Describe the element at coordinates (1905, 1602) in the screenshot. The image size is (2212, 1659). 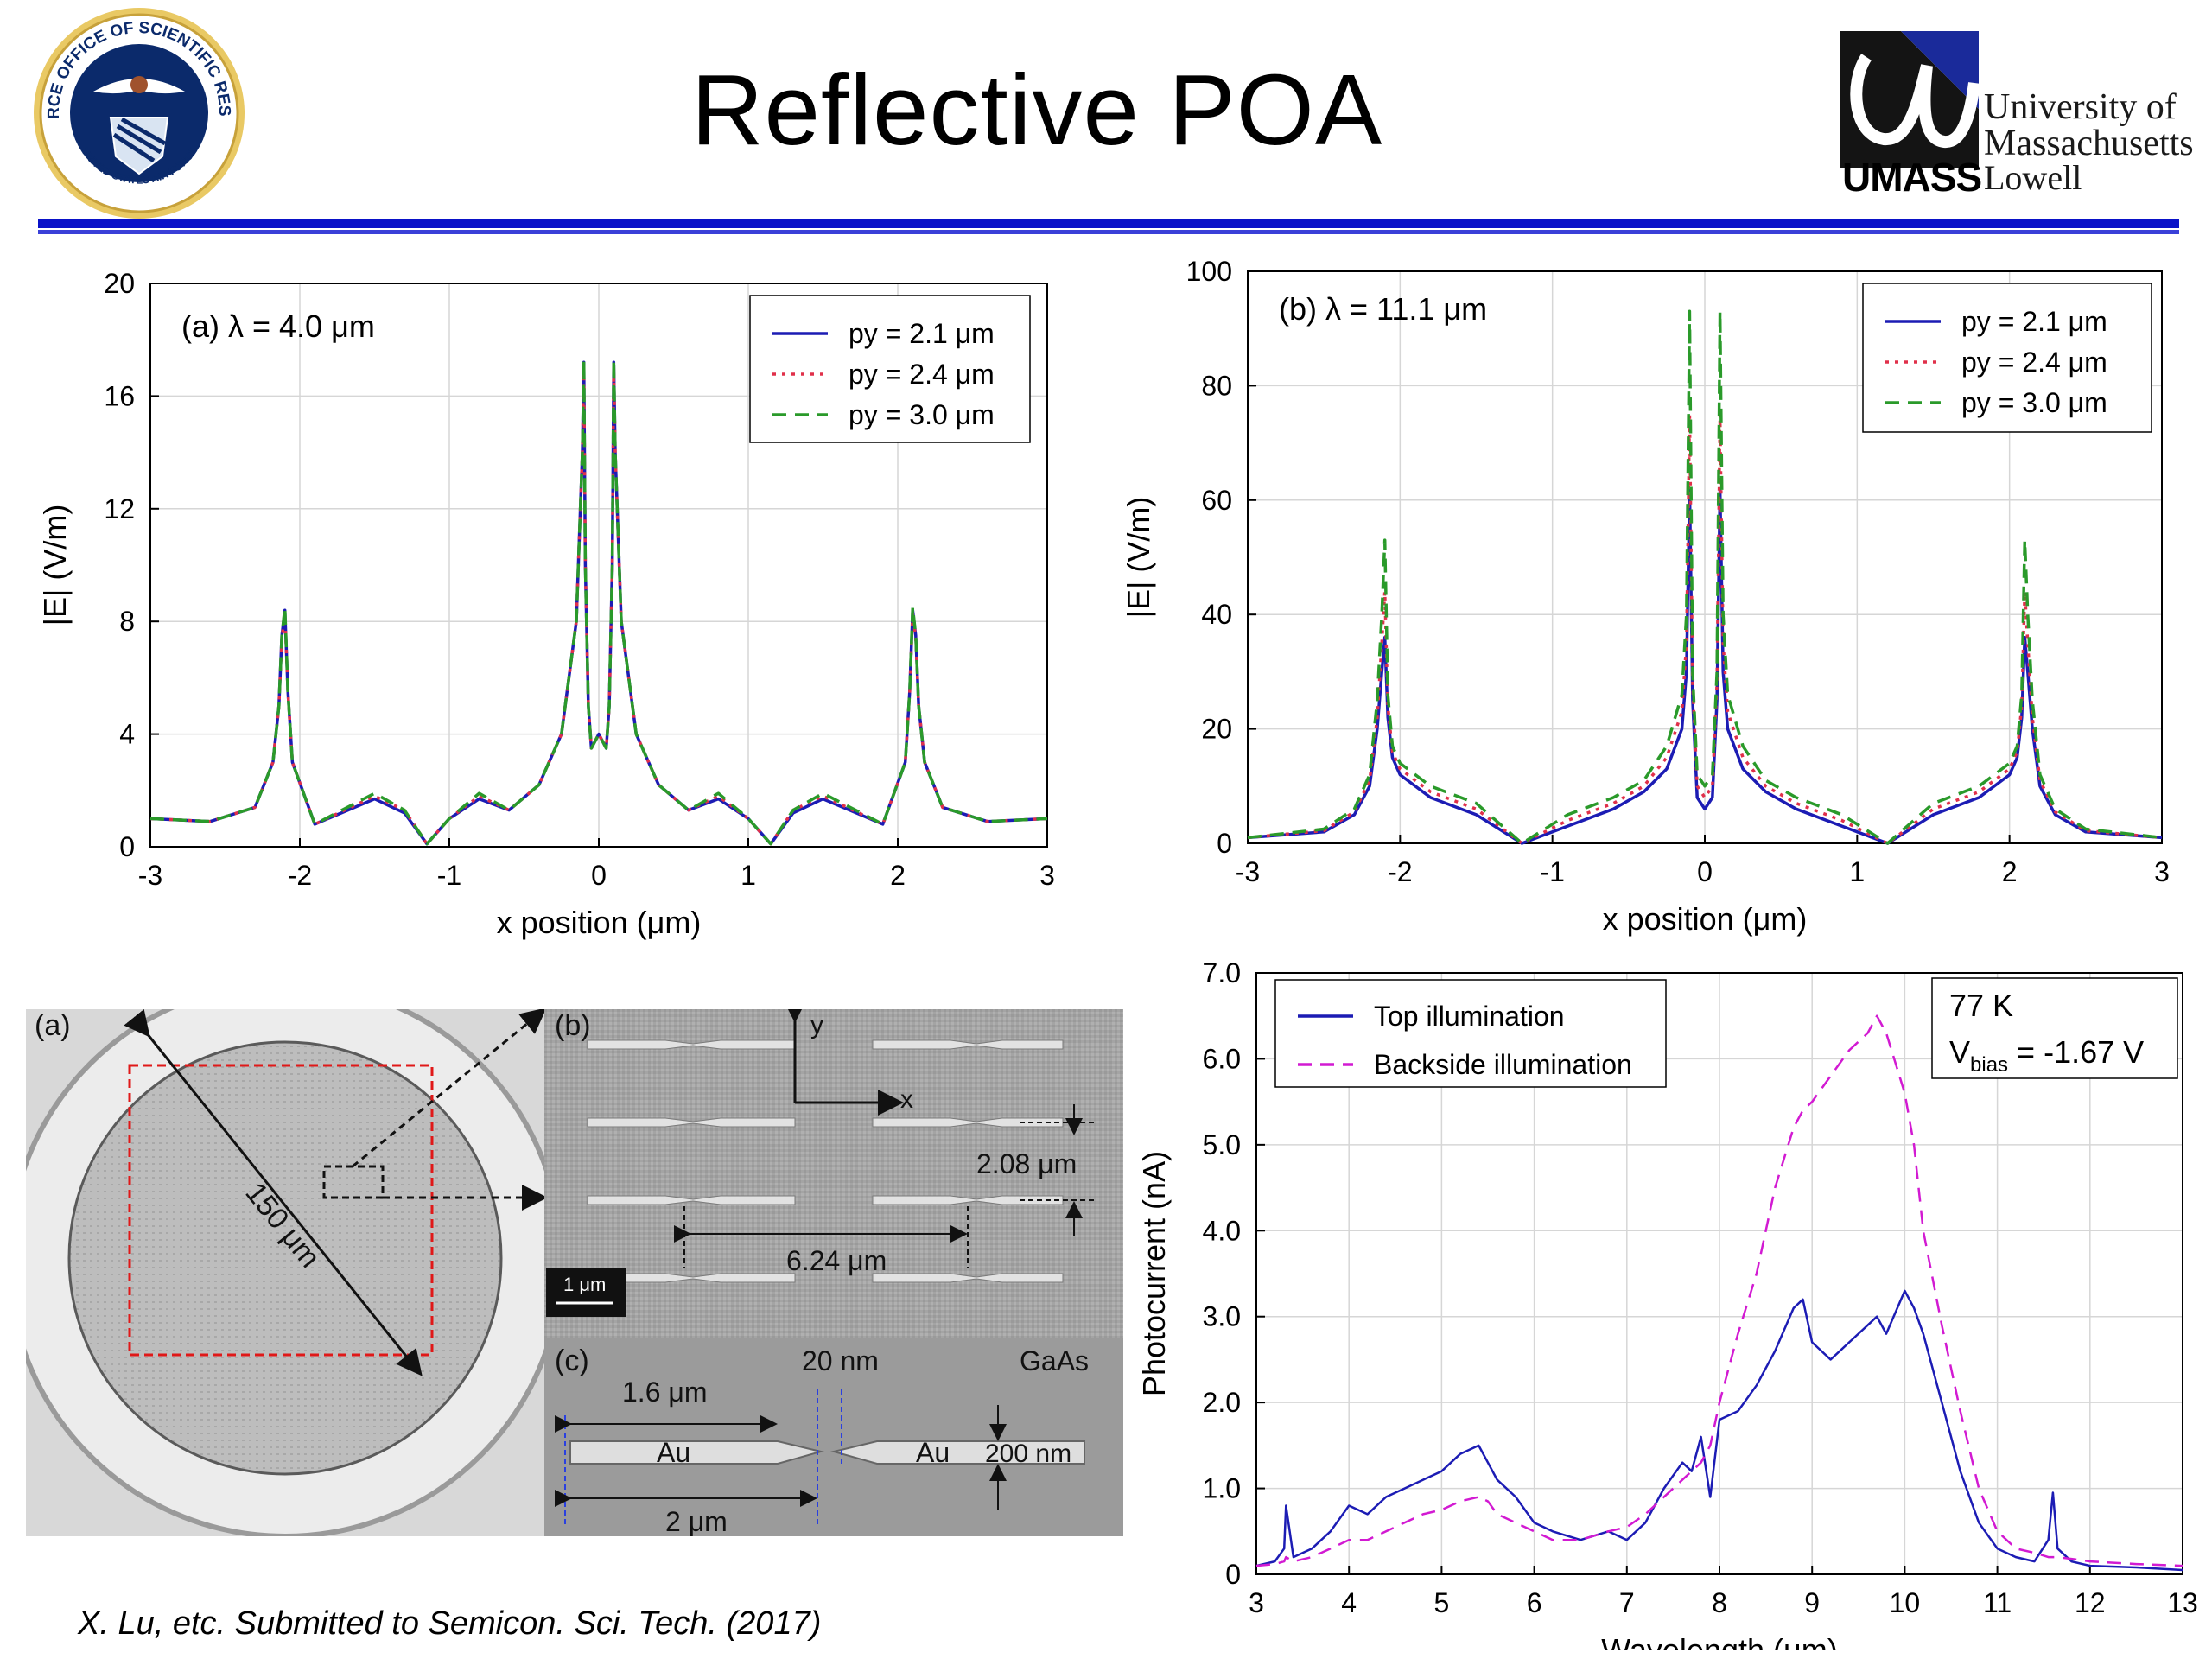
I see `x-tick-label: 10` at that location.